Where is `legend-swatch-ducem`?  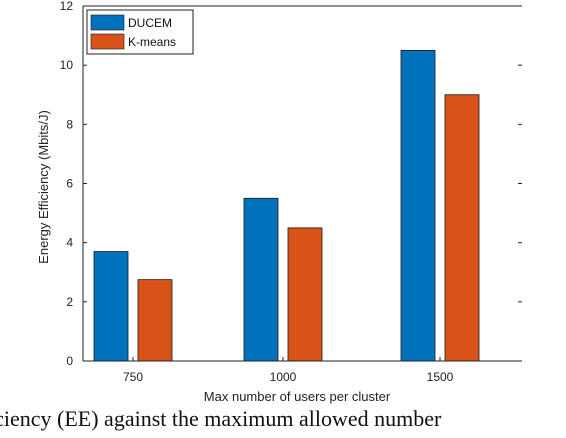 legend-swatch-ducem is located at coordinates (107, 22).